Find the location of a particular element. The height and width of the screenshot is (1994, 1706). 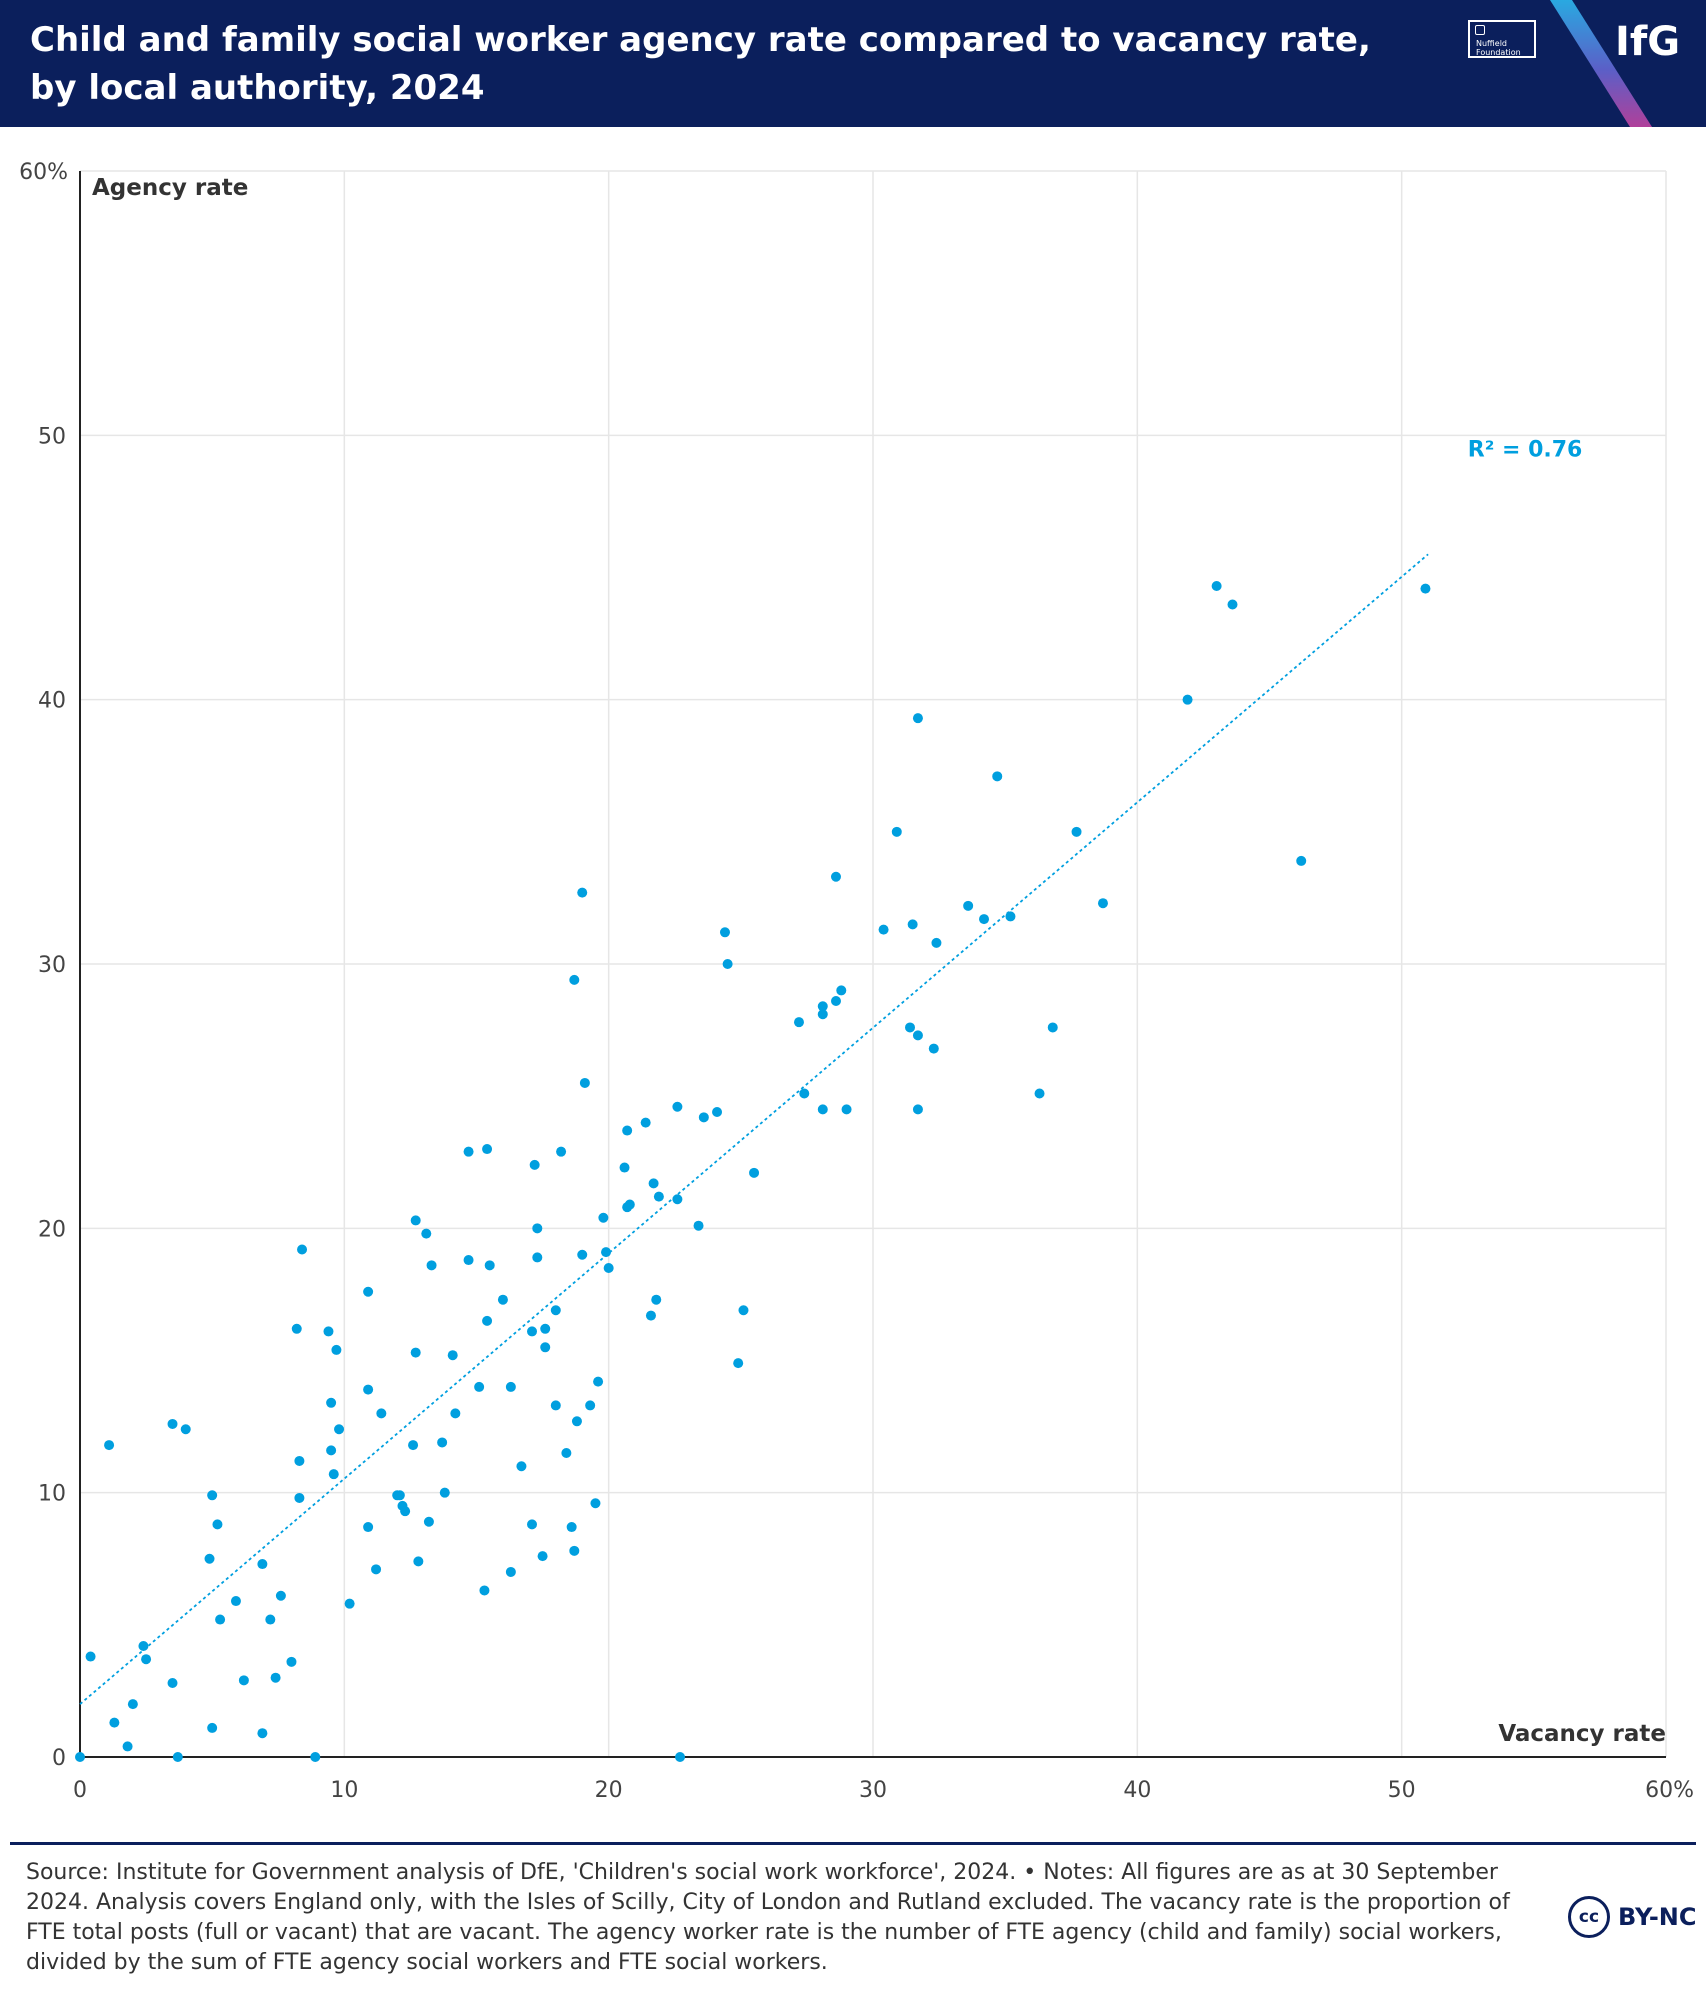

x-tick-label: 40 is located at coordinates (1137, 1790).